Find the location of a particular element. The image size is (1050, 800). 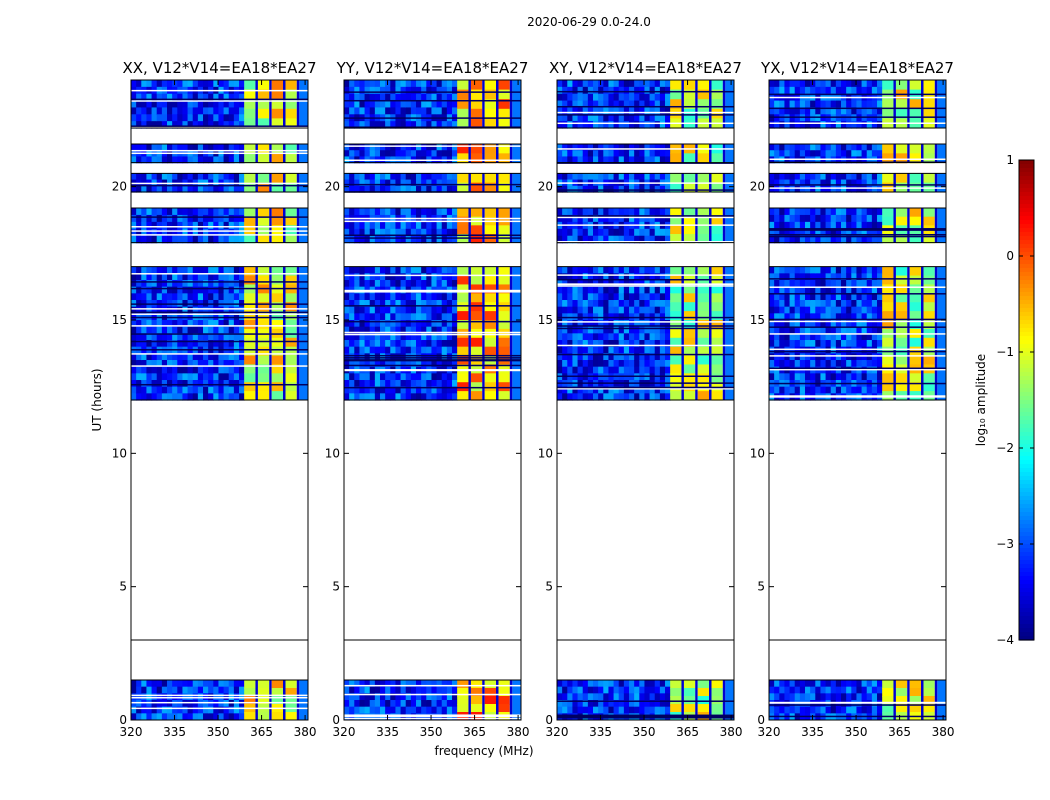

colorbar-tick-label: −3 is located at coordinates (1005, 544).